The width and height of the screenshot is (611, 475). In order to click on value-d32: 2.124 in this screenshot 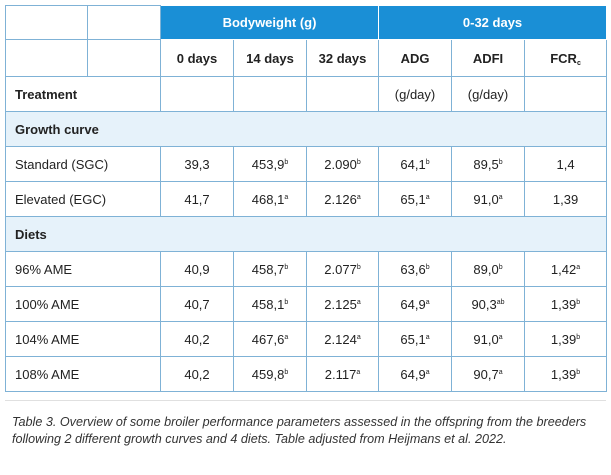, I will do `click(340, 339)`.